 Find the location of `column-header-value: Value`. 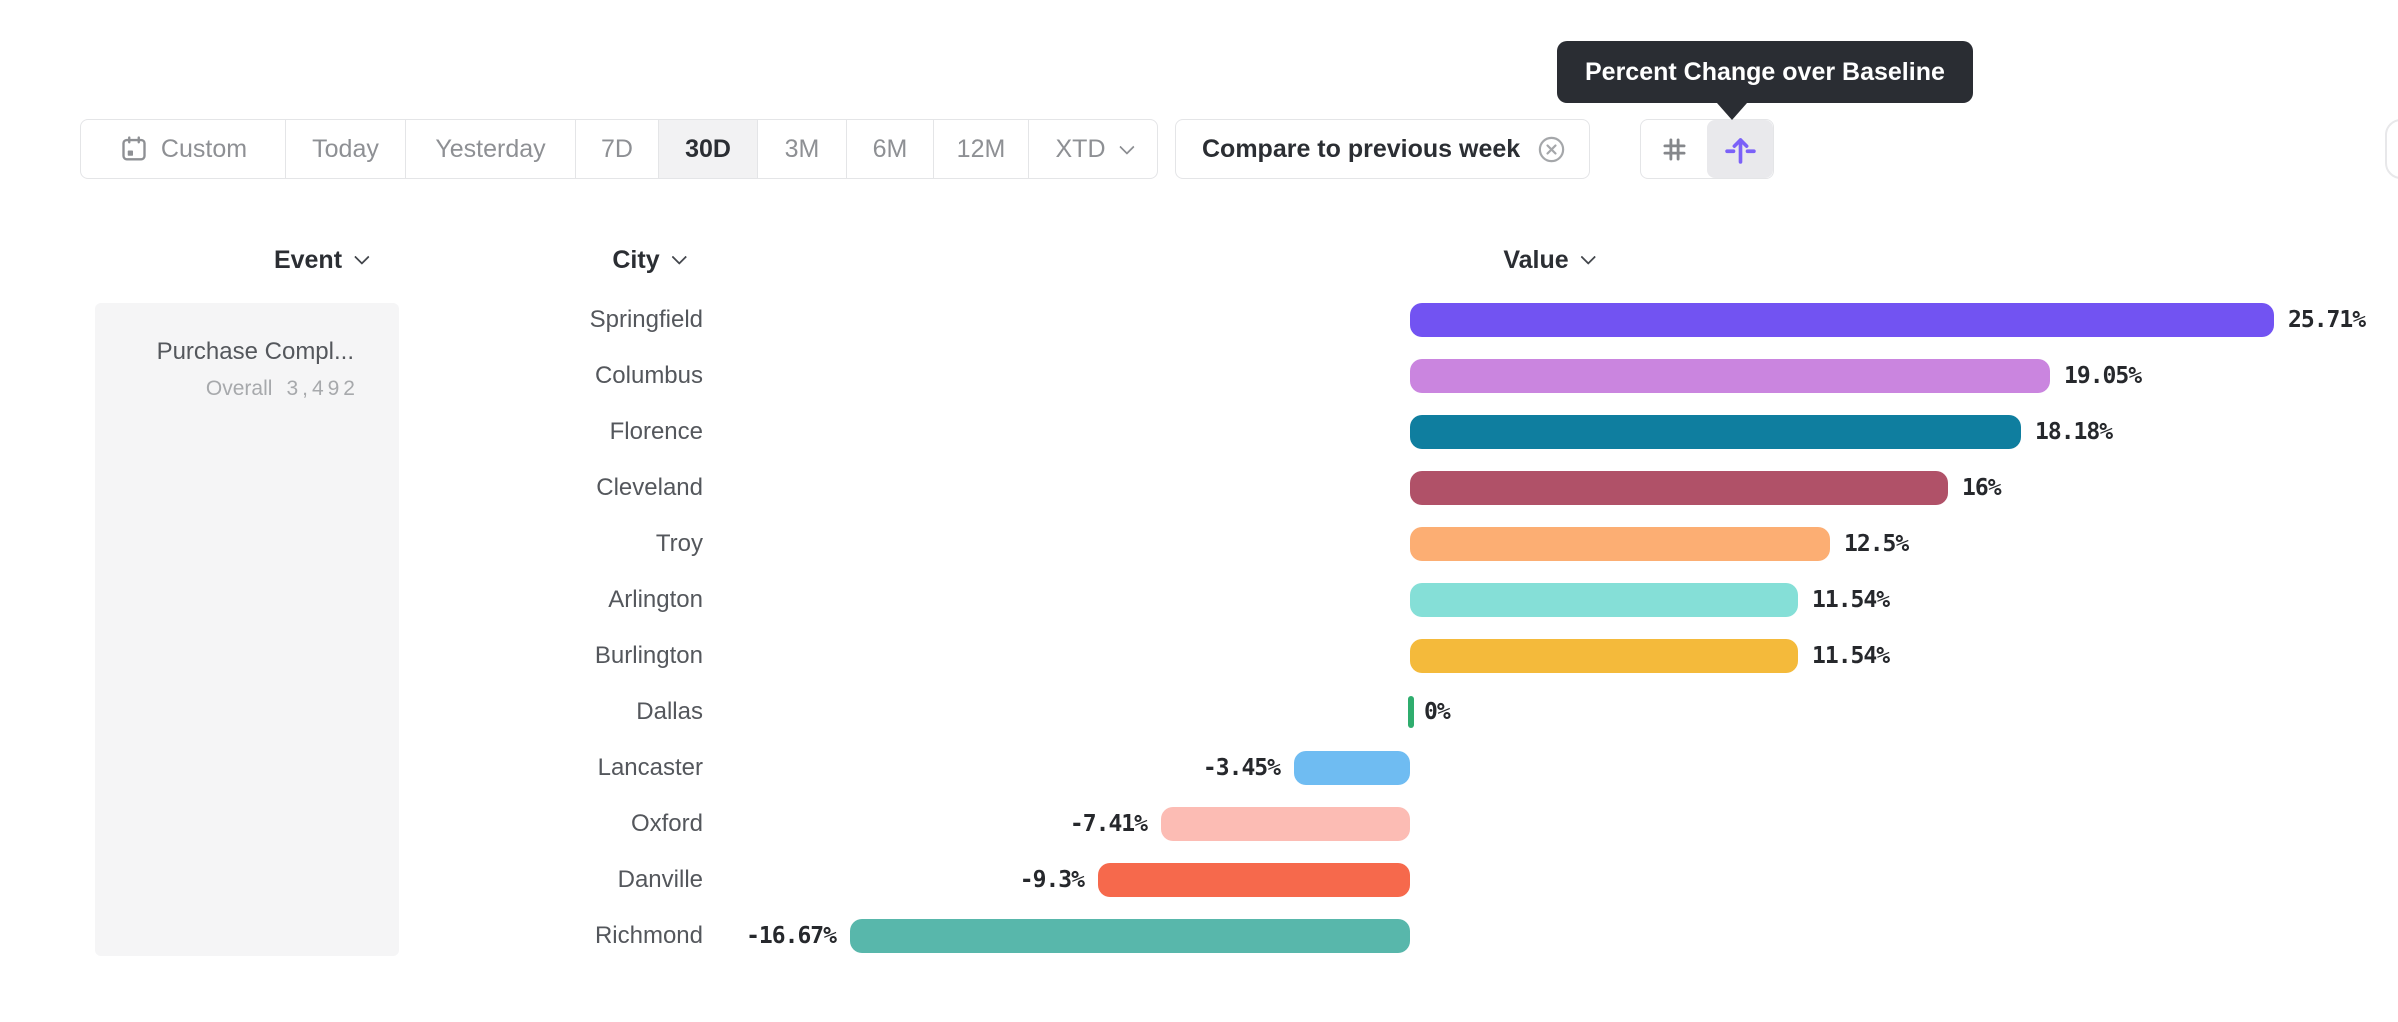

column-header-value: Value is located at coordinates (1550, 260).